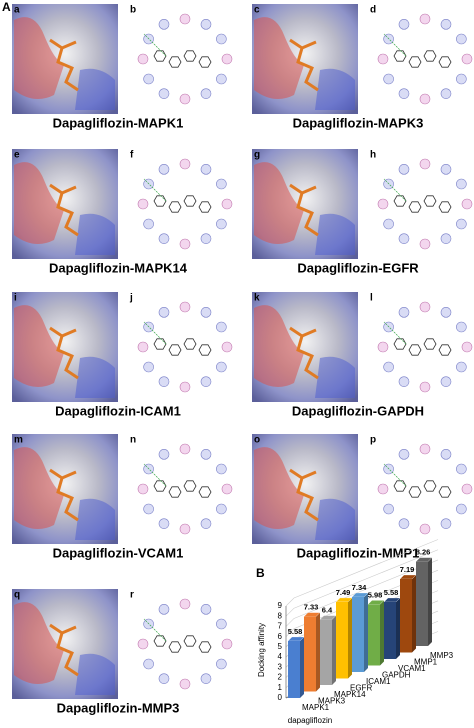  Describe the element at coordinates (358, 267) in the screenshot. I see `panel-title: Dapagliflozin-EGFR` at that location.